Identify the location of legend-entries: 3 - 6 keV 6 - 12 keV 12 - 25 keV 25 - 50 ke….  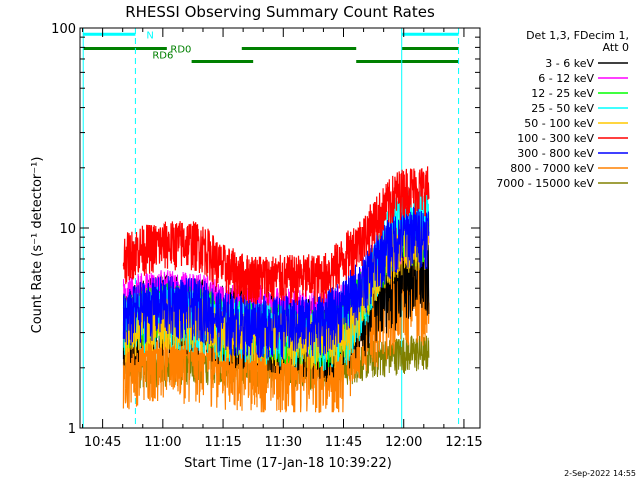
(562, 123).